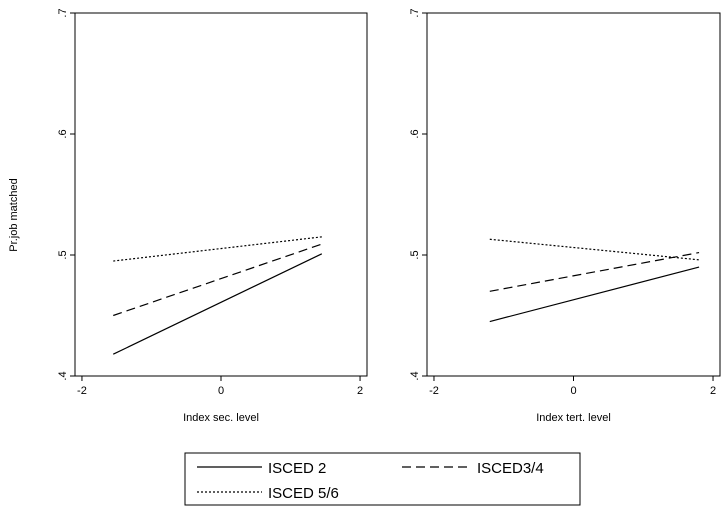 The height and width of the screenshot is (508, 725). I want to click on legend-label-isced56: ISCED 5/6, so click(303, 493).